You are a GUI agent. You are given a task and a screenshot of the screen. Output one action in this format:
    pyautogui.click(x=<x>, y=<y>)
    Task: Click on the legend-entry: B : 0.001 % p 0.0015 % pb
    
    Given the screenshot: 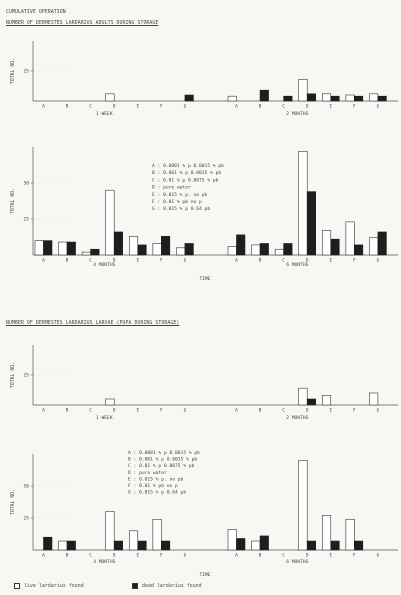 What is the action you would take?
    pyautogui.click(x=162, y=460)
    